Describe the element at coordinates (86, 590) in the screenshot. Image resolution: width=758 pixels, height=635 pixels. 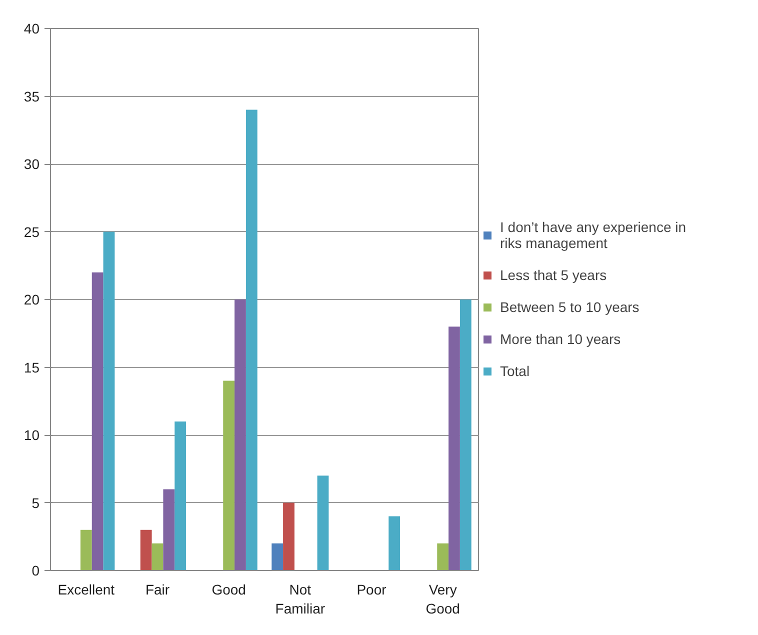
I see `x-tick-label: Excellent` at that location.